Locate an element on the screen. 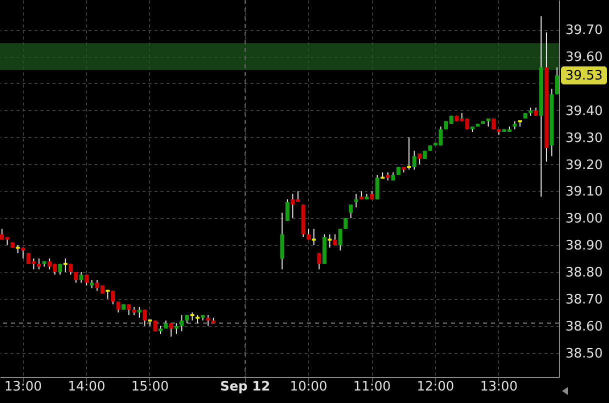  y-tick-label: 39.40 is located at coordinates (584, 111).